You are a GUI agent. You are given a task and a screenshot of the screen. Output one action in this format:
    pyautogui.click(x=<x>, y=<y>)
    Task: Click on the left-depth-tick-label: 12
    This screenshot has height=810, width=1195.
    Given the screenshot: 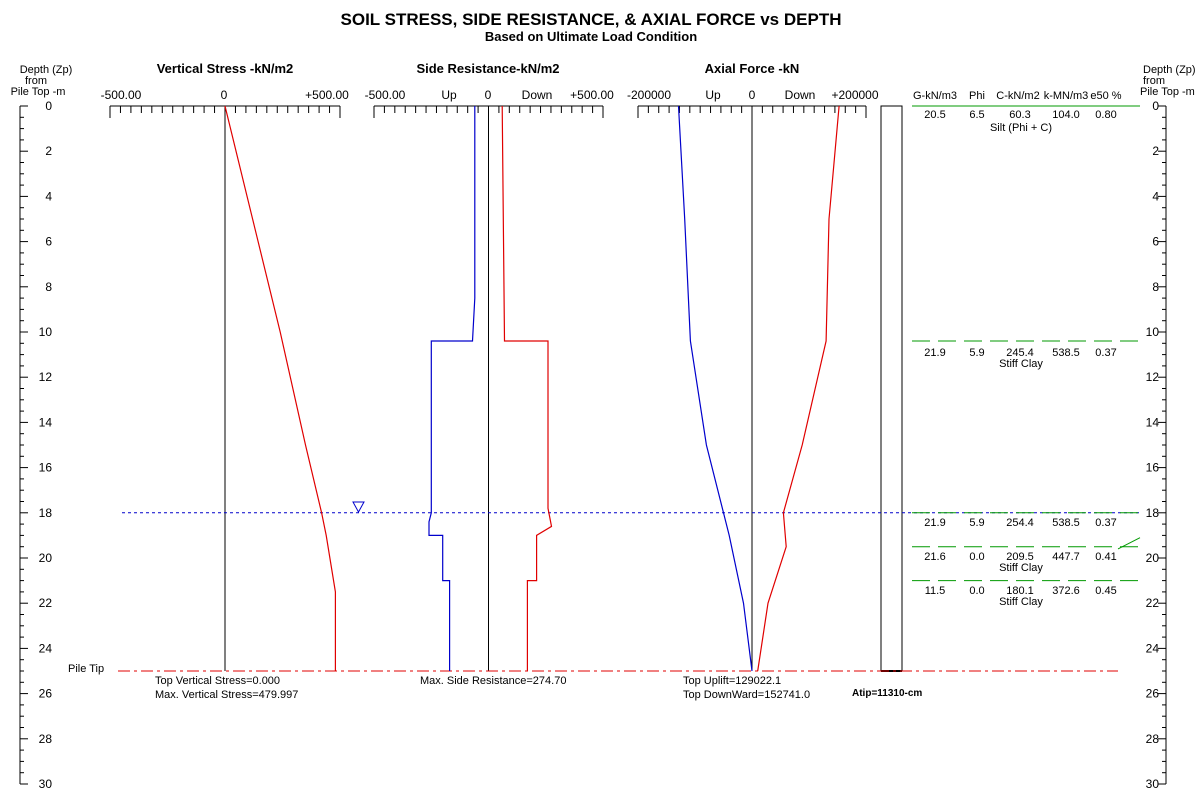 What is the action you would take?
    pyautogui.click(x=46, y=377)
    